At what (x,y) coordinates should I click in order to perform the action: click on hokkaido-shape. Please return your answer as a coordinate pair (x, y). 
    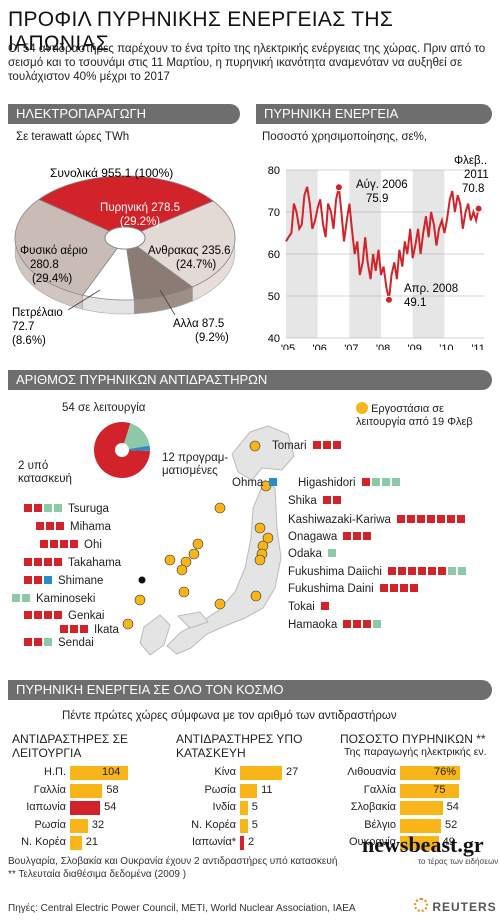
    Looking at the image, I should click on (263, 453).